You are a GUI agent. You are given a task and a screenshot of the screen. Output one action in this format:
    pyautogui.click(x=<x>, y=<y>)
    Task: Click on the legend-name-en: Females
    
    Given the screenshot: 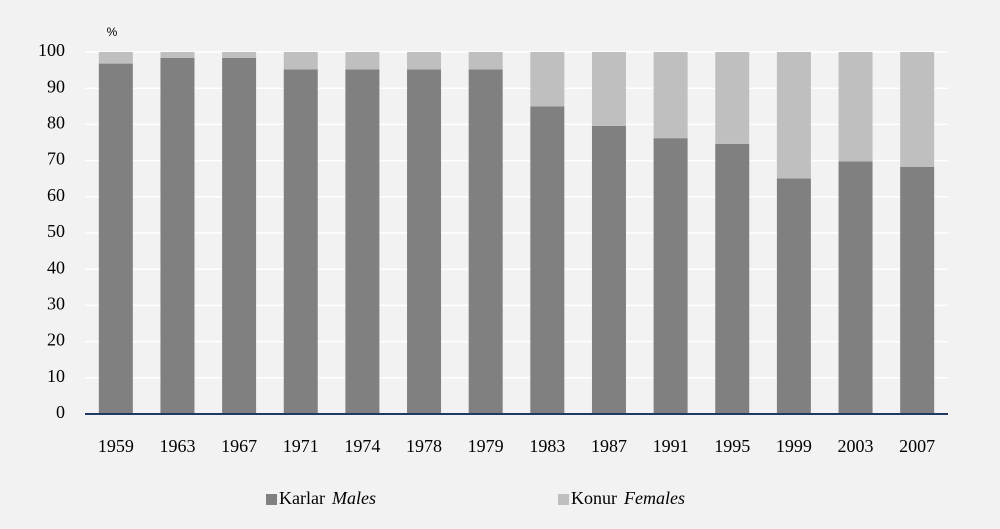 What is the action you would take?
    pyautogui.click(x=654, y=498)
    